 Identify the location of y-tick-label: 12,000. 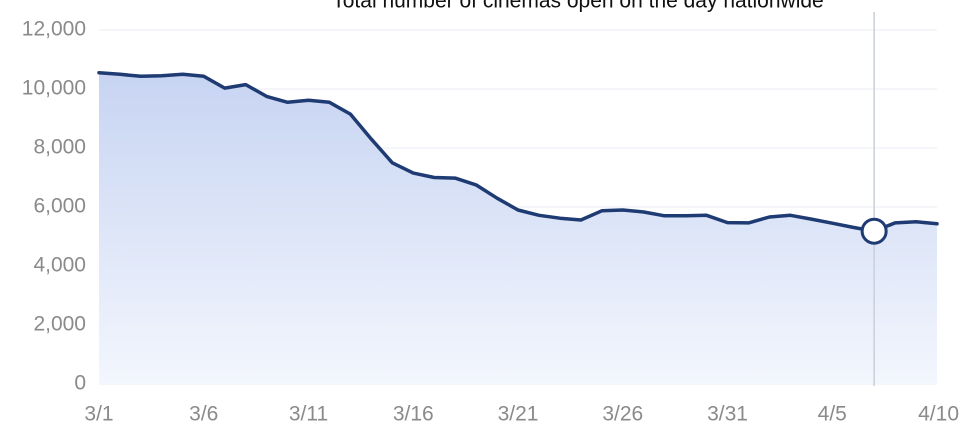
(54, 29).